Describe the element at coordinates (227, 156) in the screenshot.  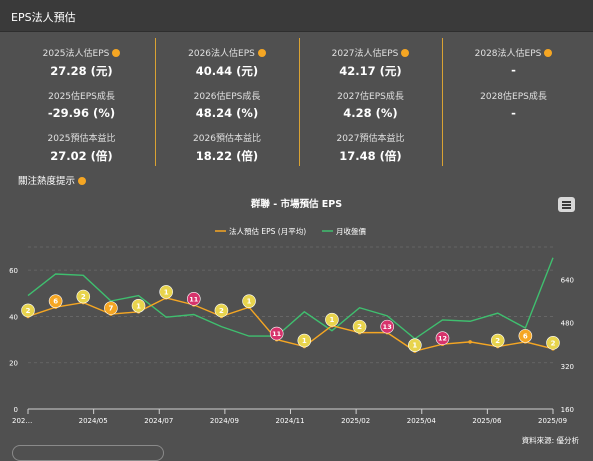
I see `metric-pe-value: 18.22 (倍)` at that location.